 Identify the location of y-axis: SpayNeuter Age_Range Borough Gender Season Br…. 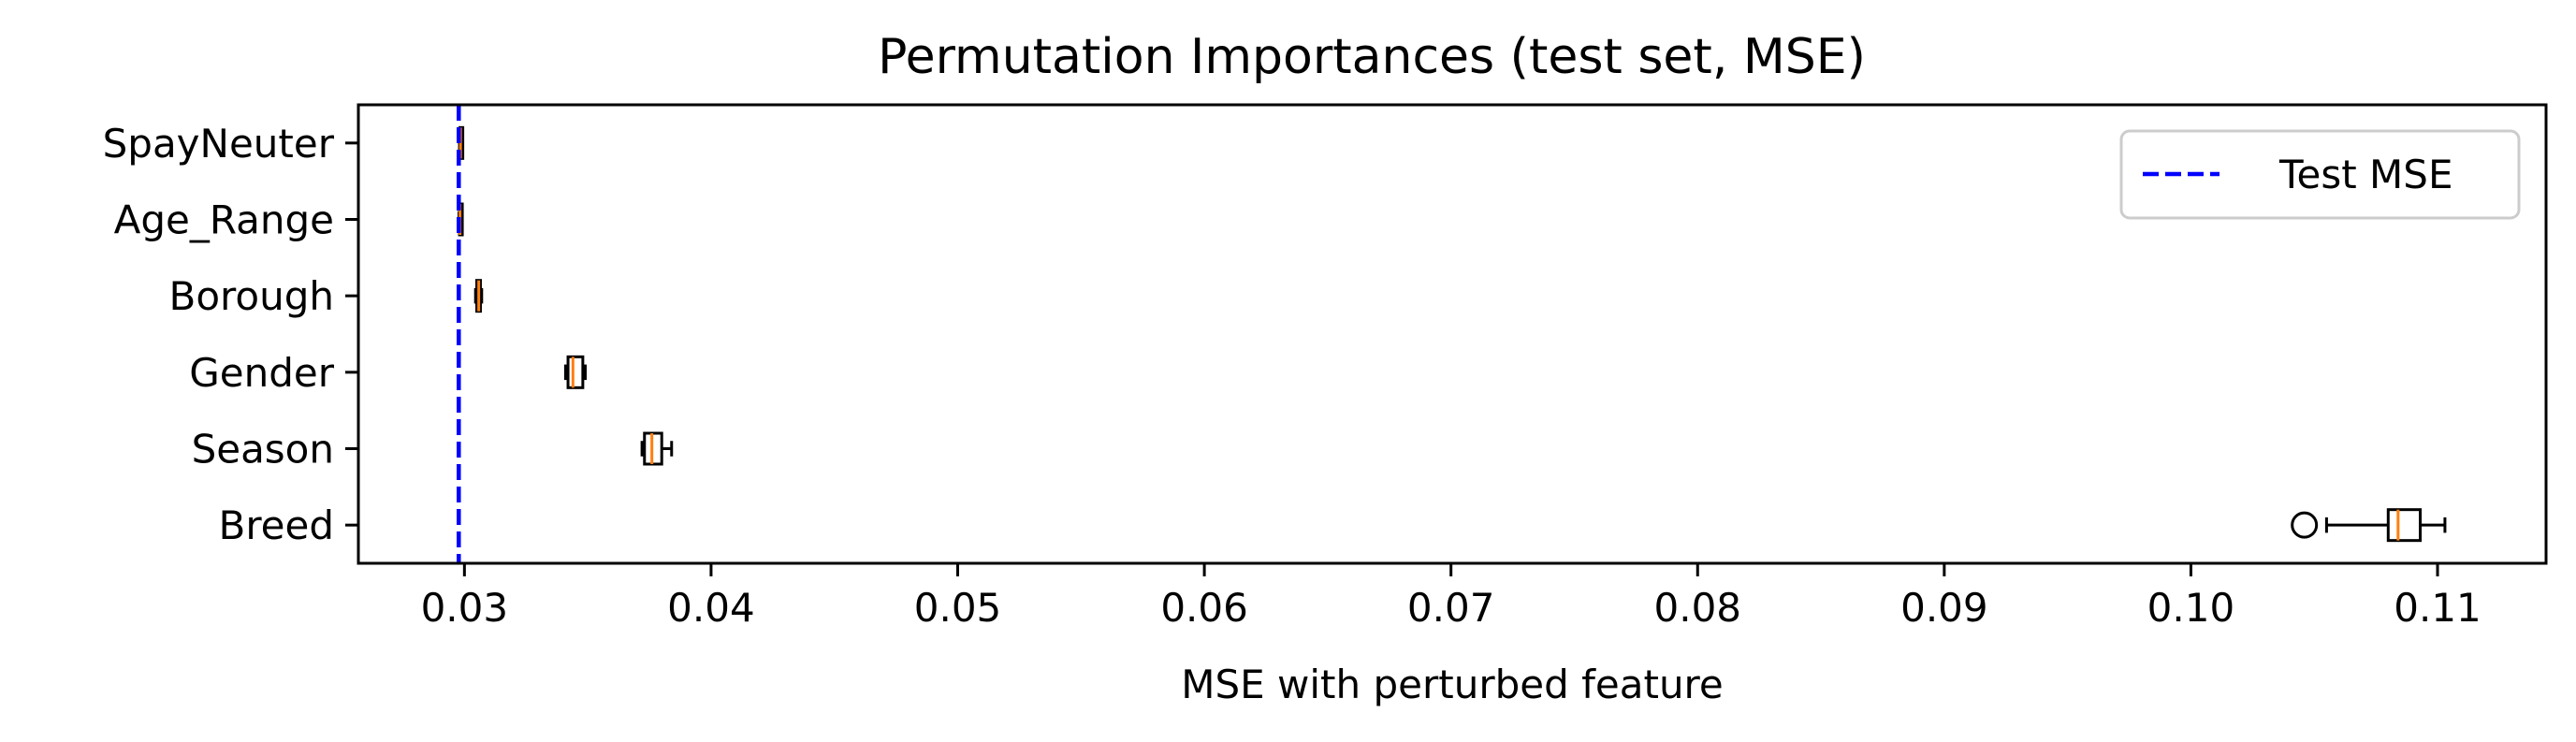
(230, 334).